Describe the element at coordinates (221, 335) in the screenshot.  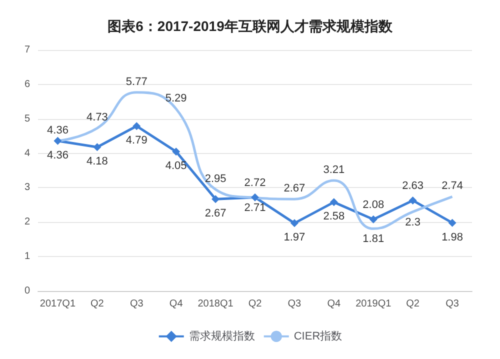
I see `legend-label: 需求规模指数` at that location.